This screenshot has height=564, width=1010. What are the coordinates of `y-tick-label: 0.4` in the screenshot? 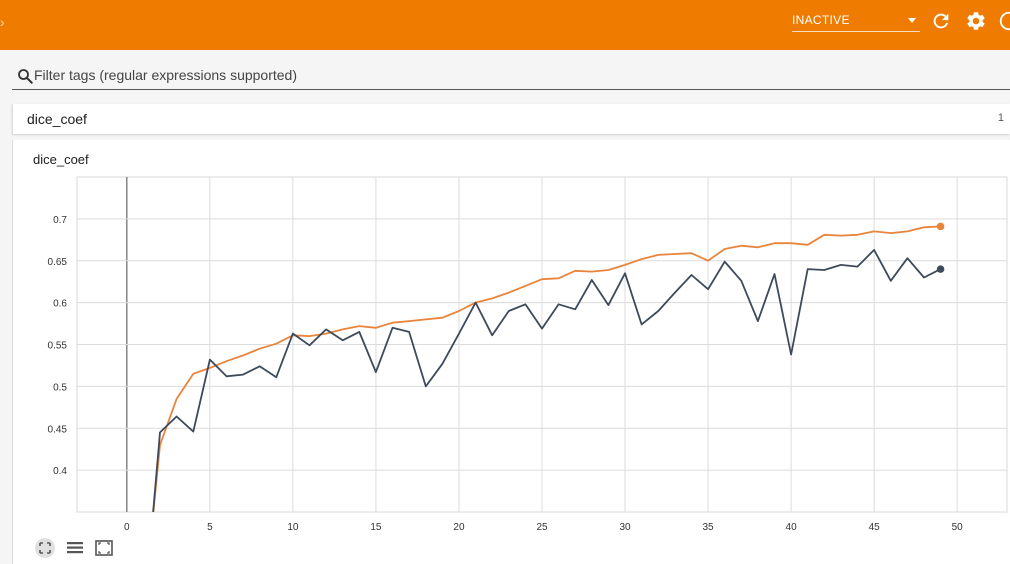 It's located at (60, 471).